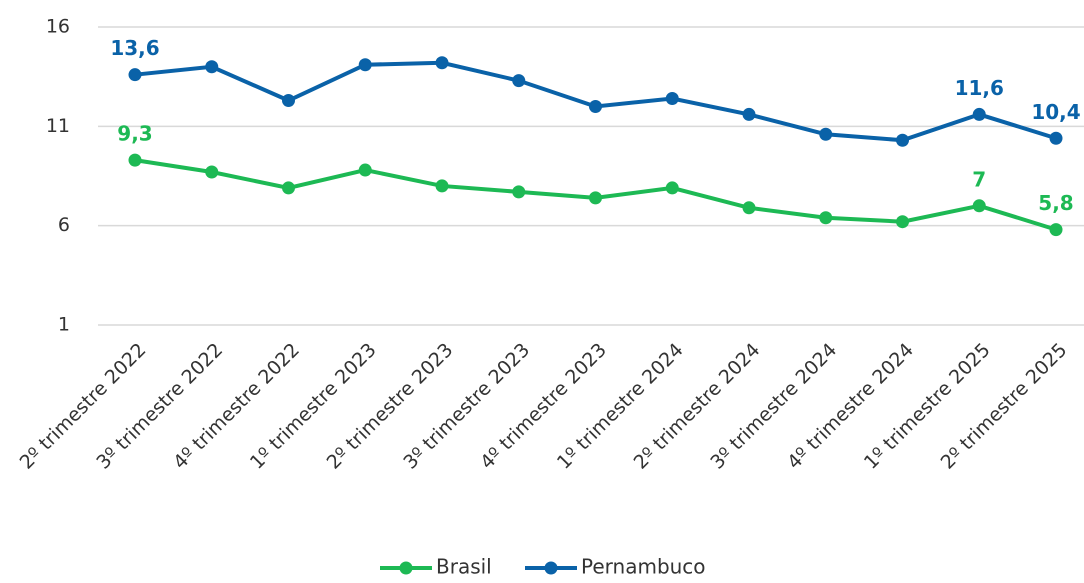 This screenshot has width=1084, height=583. I want to click on x-tick-label: 4º trimestre 2022, so click(236, 406).